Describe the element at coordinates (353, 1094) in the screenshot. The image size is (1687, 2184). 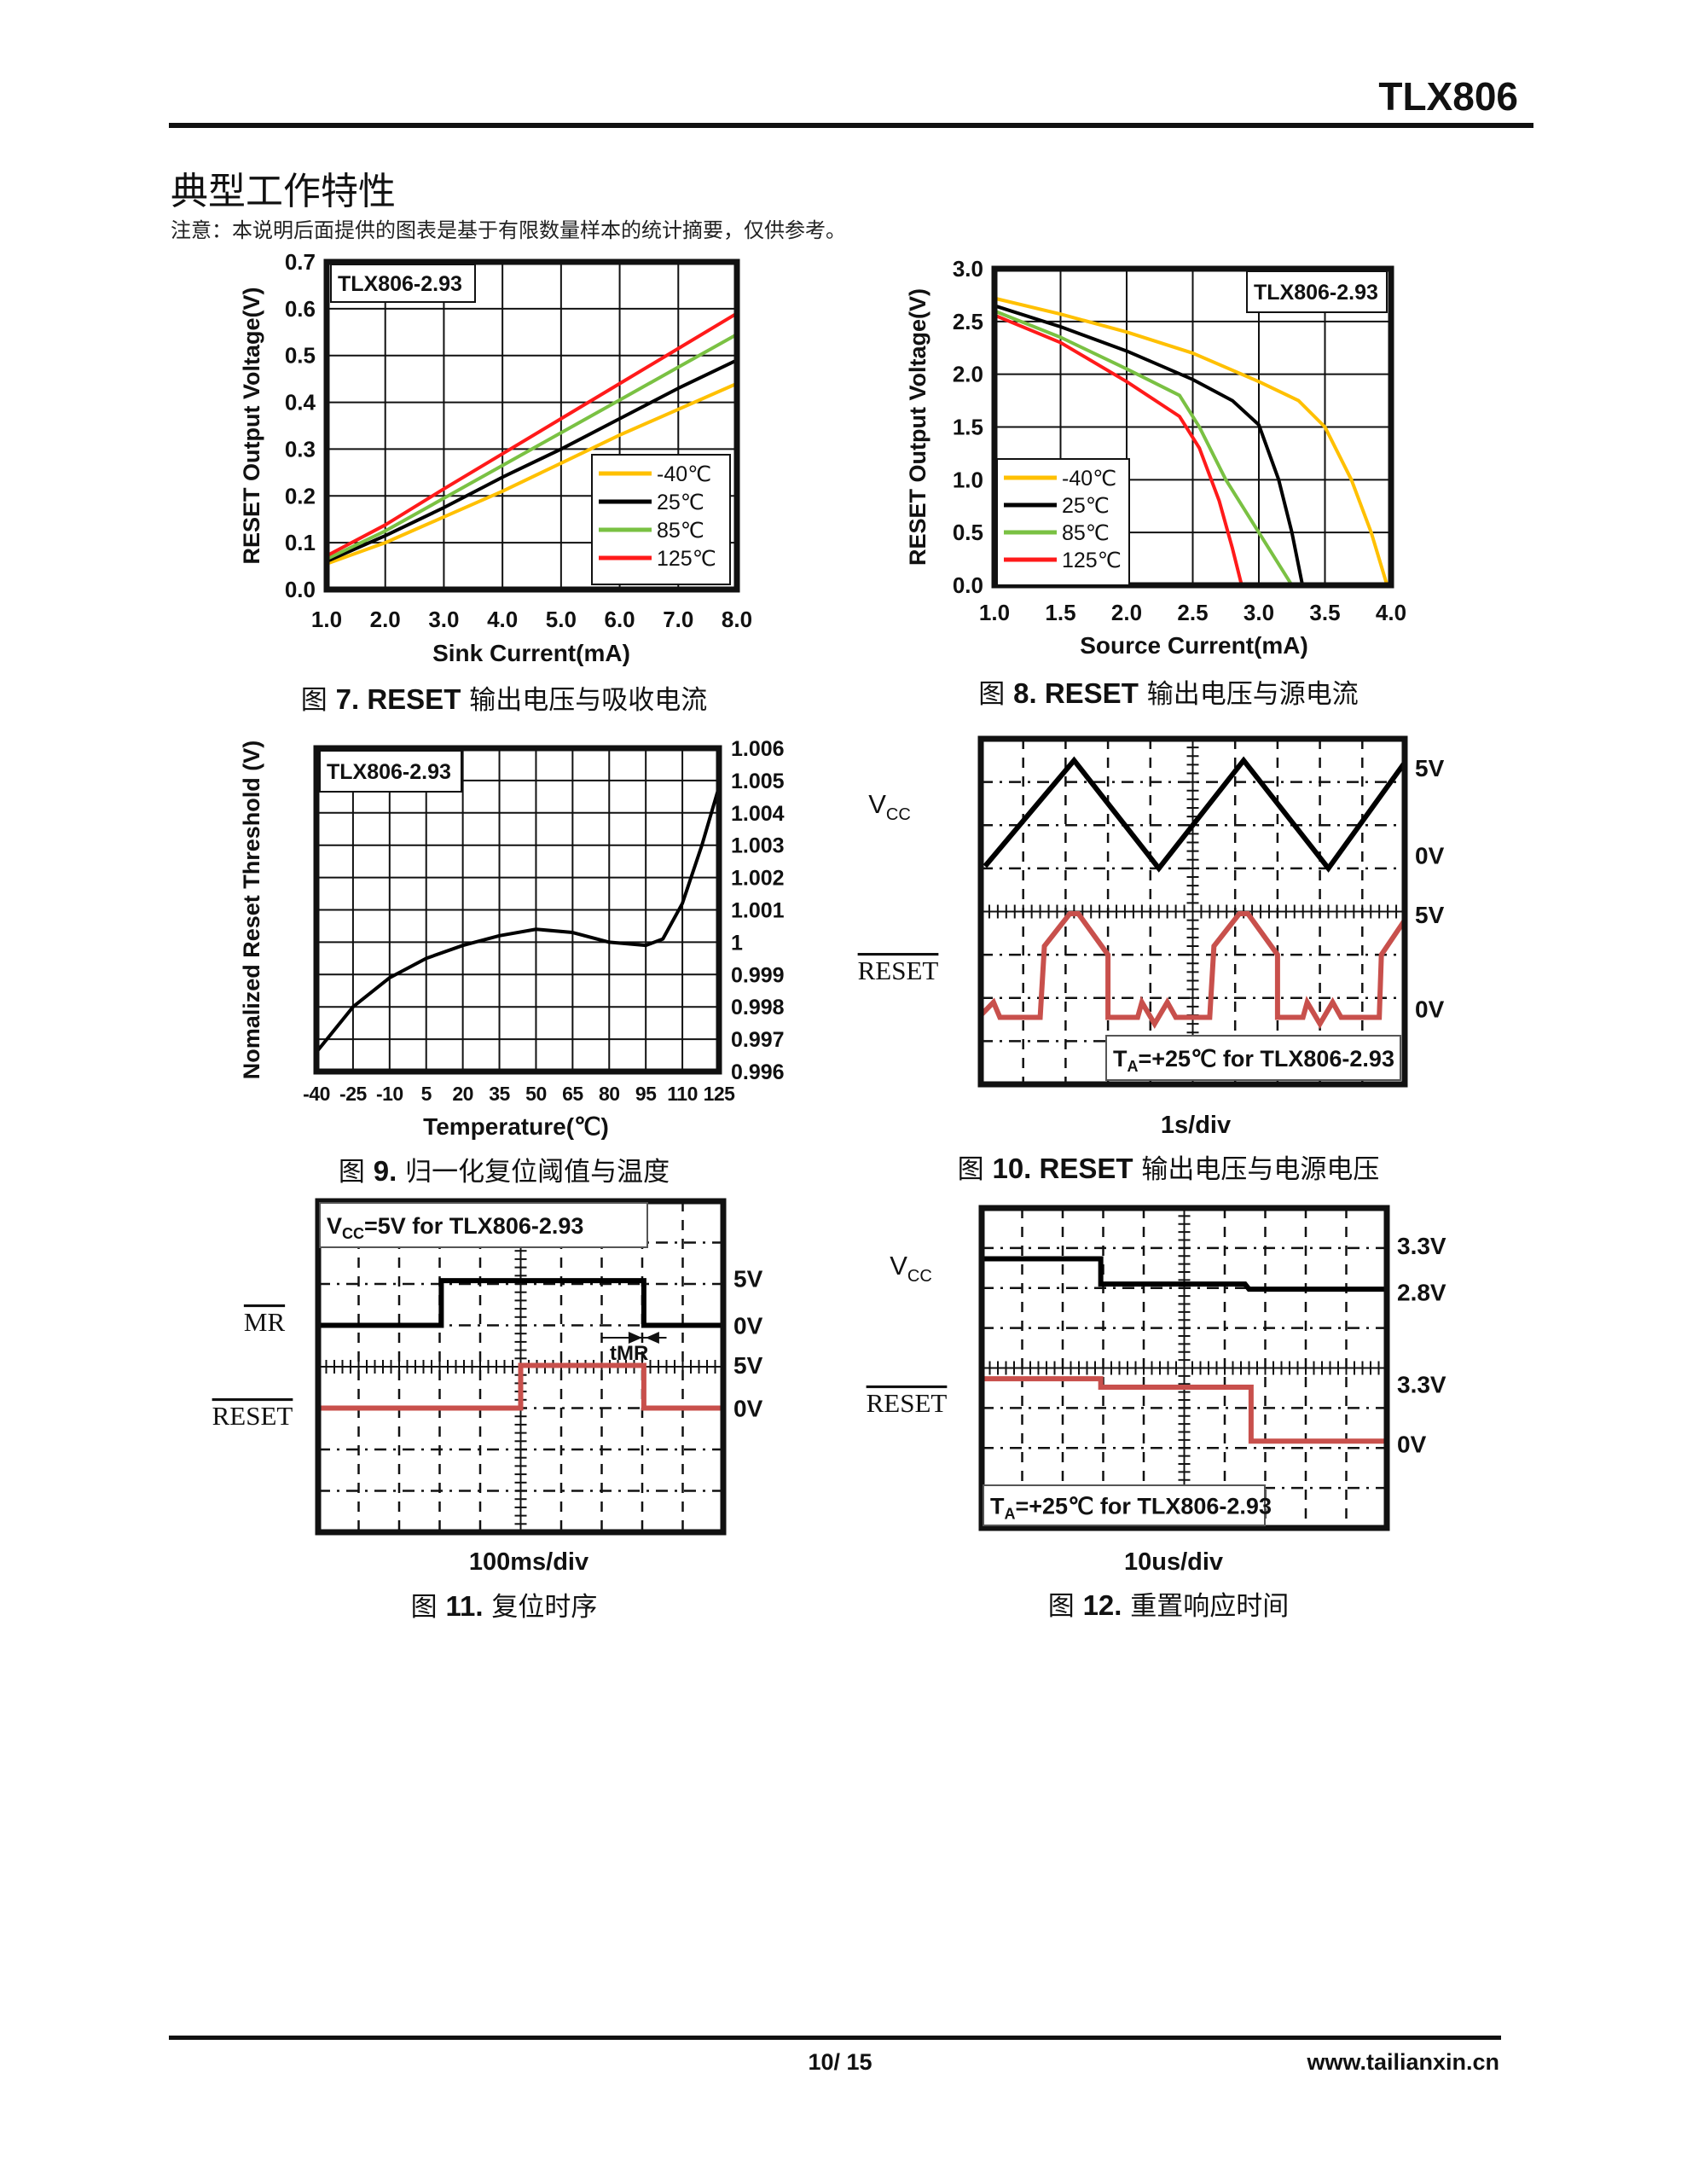
I see `x-tick-label: -25` at that location.